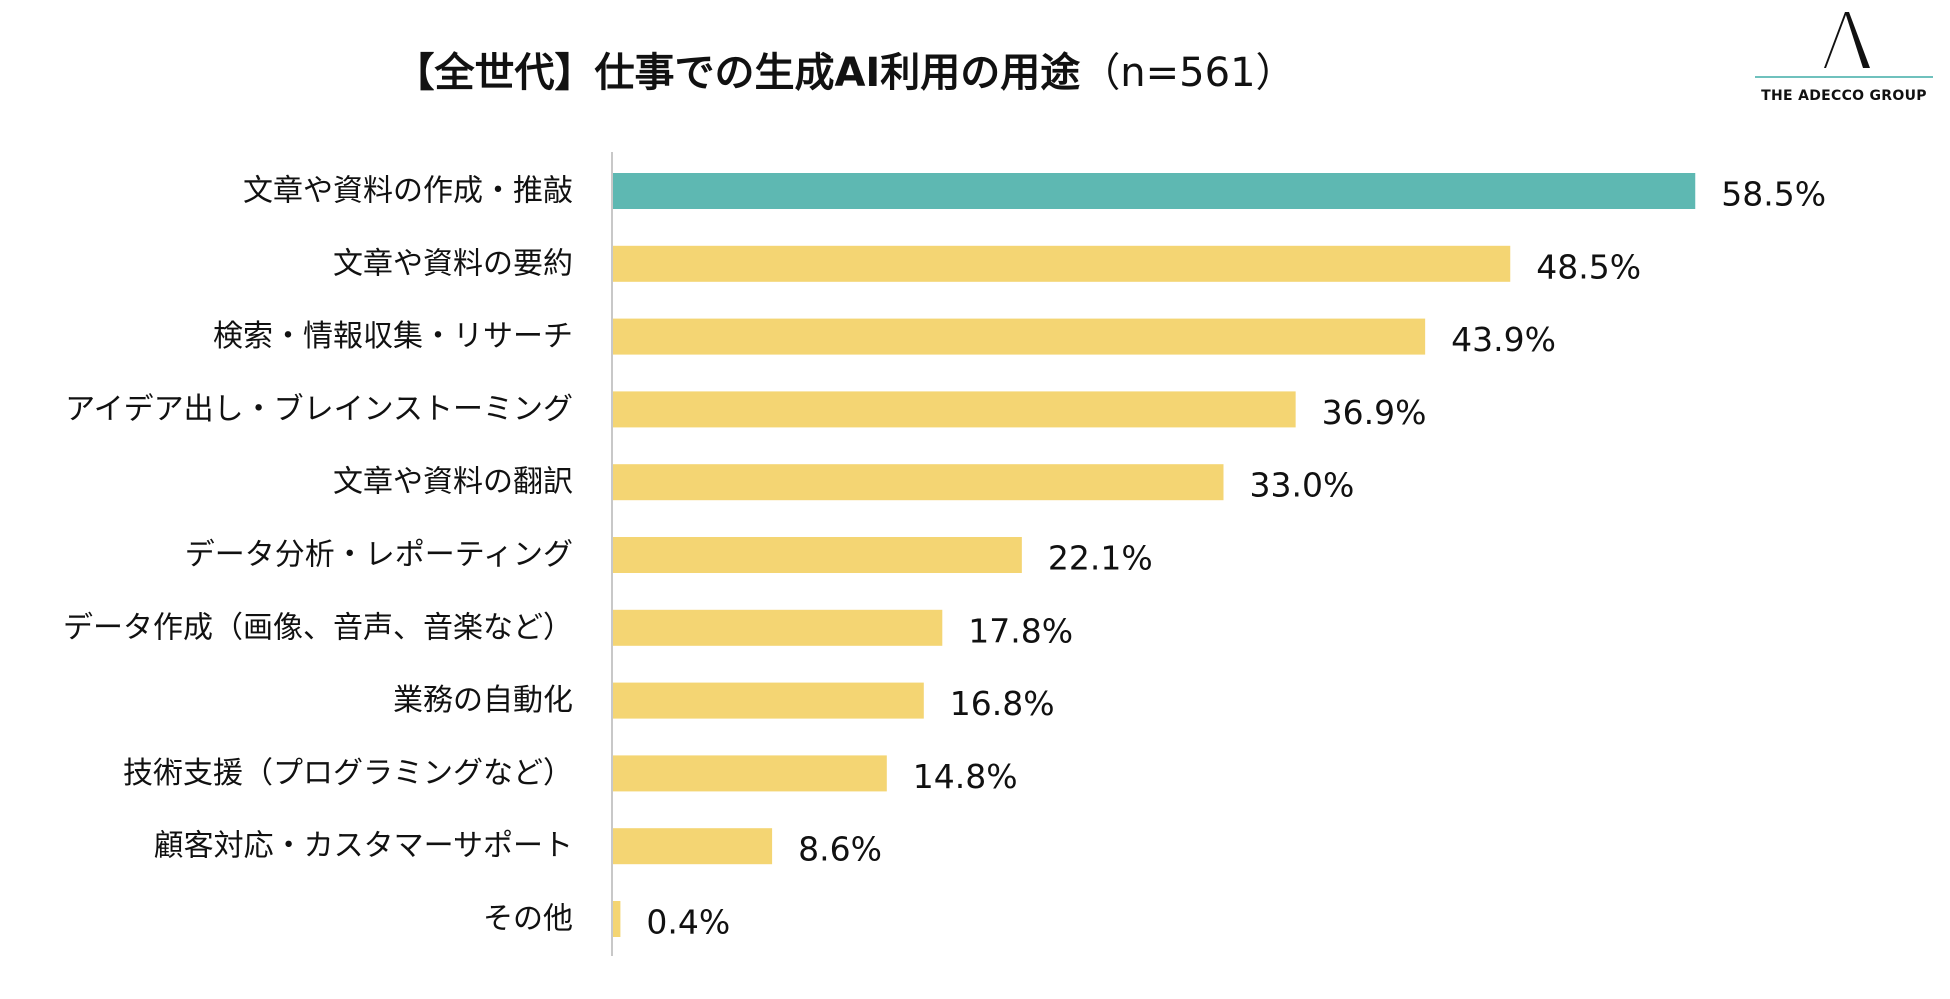  I want to click on data-label: 16.8%, so click(1002, 703).